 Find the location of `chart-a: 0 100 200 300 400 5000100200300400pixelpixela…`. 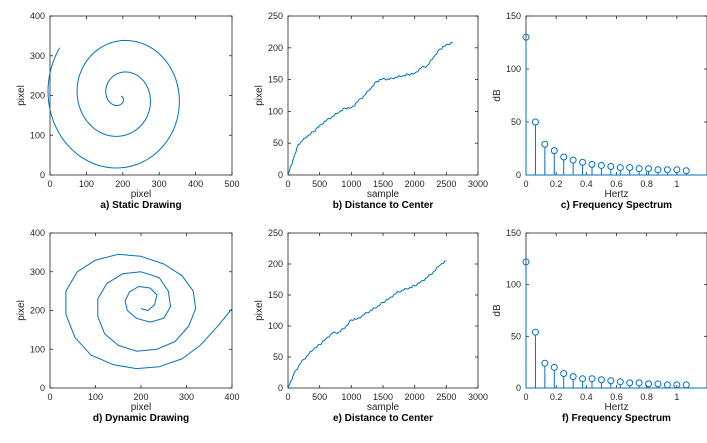

chart-a: 0 100 200 300 400 5000100200300400pixelpixela… is located at coordinates (128, 111).